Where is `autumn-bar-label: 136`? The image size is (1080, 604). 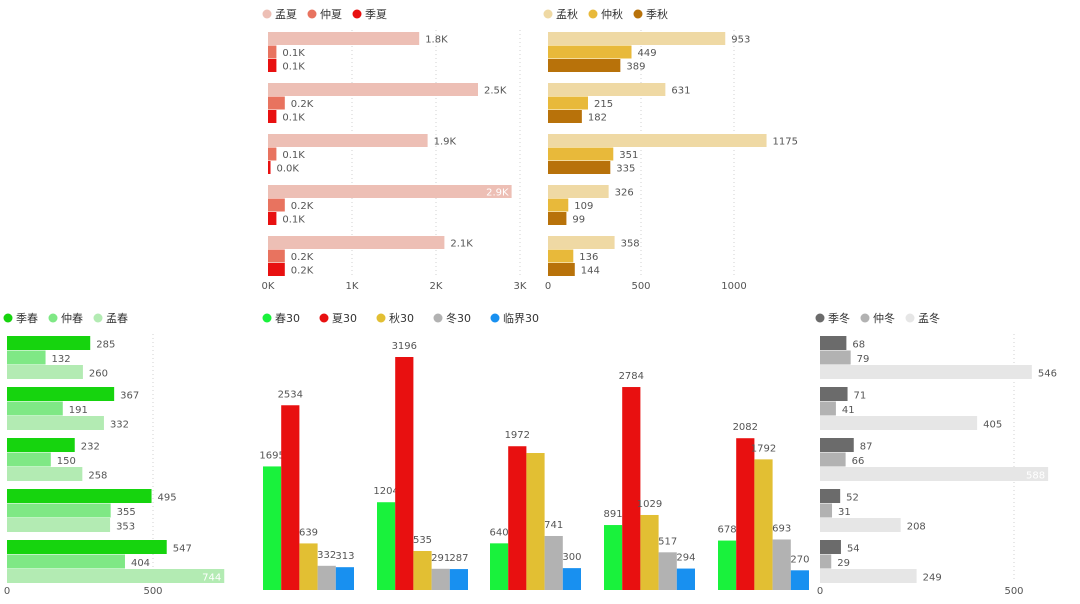
autumn-bar-label: 136 is located at coordinates (588, 257).